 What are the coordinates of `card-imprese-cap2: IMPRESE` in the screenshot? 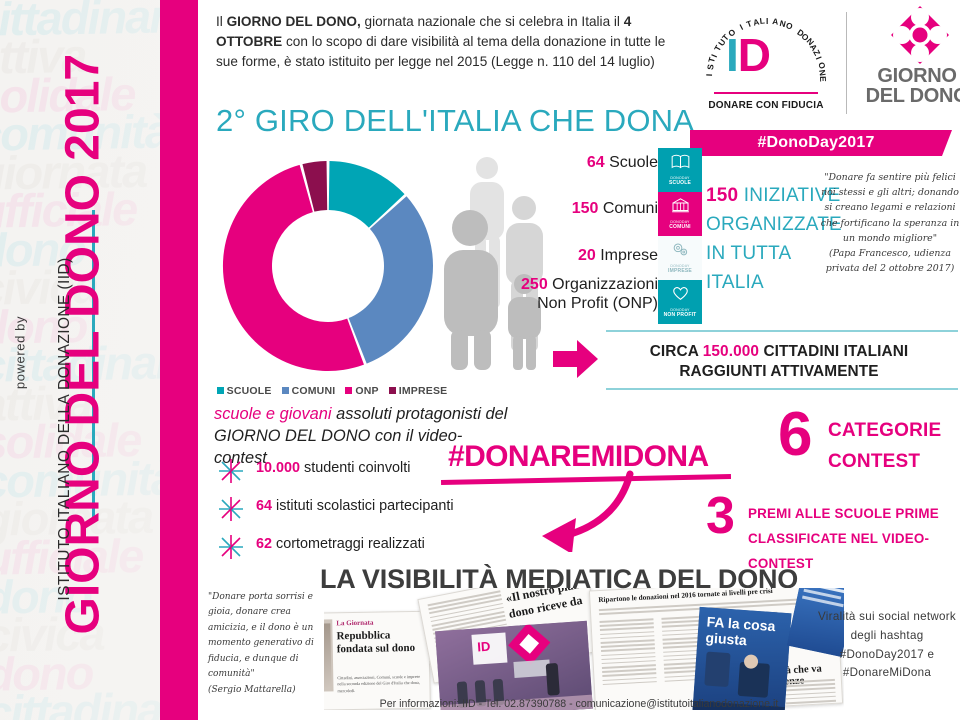 It's located at (680, 271).